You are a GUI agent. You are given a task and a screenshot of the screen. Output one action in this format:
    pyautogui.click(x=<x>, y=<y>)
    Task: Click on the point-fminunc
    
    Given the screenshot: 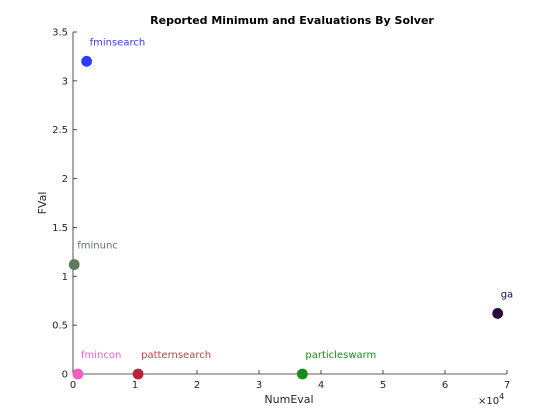 What is the action you would take?
    pyautogui.click(x=74, y=264)
    